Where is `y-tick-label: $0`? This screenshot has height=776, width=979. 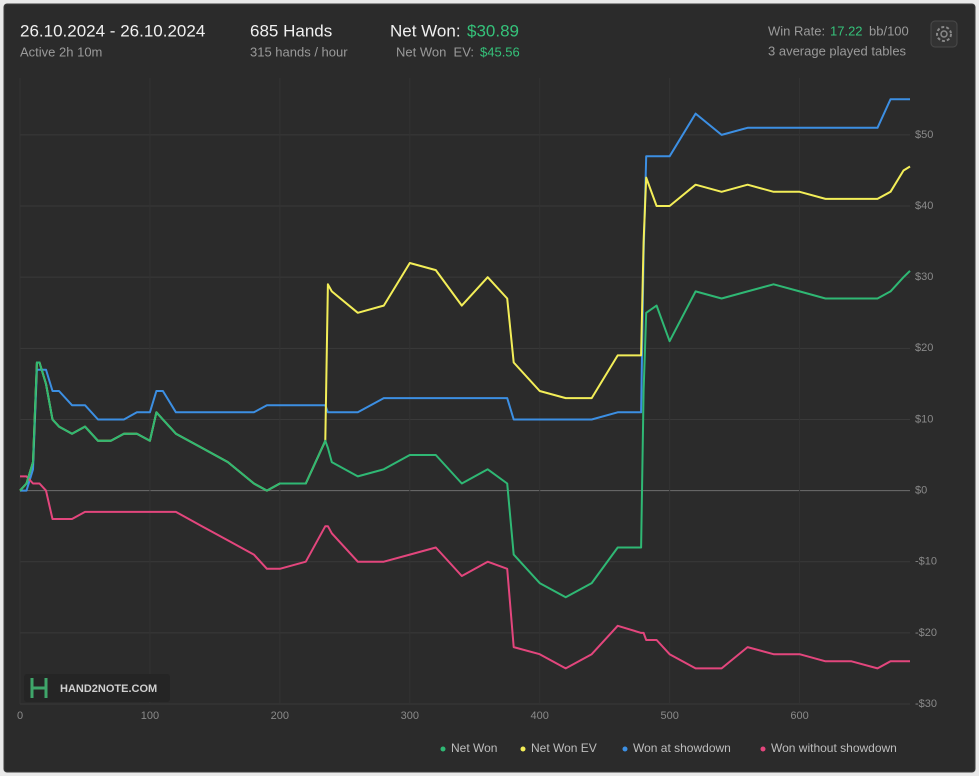 y-tick-label: $0 is located at coordinates (921, 490).